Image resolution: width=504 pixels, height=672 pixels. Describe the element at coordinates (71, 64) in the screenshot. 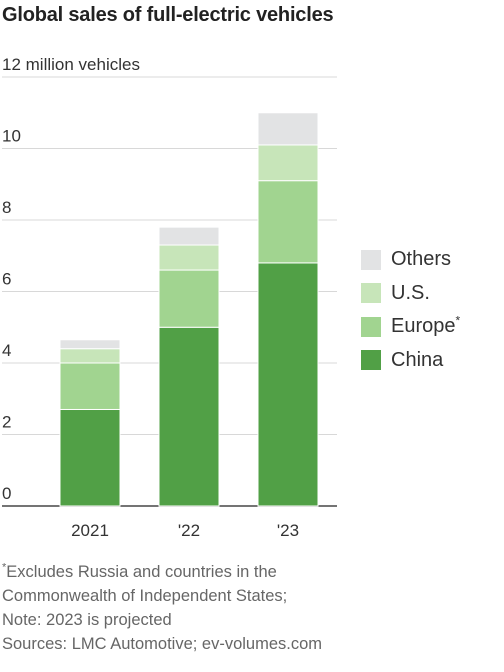

I see `y-tick-label: 12 million vehicles` at that location.